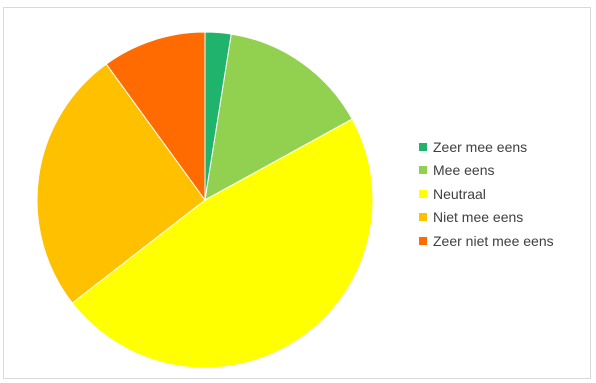 Image resolution: width=596 pixels, height=383 pixels. What do you see at coordinates (480, 146) in the screenshot?
I see `legend-label: Zeer mee eens` at bounding box center [480, 146].